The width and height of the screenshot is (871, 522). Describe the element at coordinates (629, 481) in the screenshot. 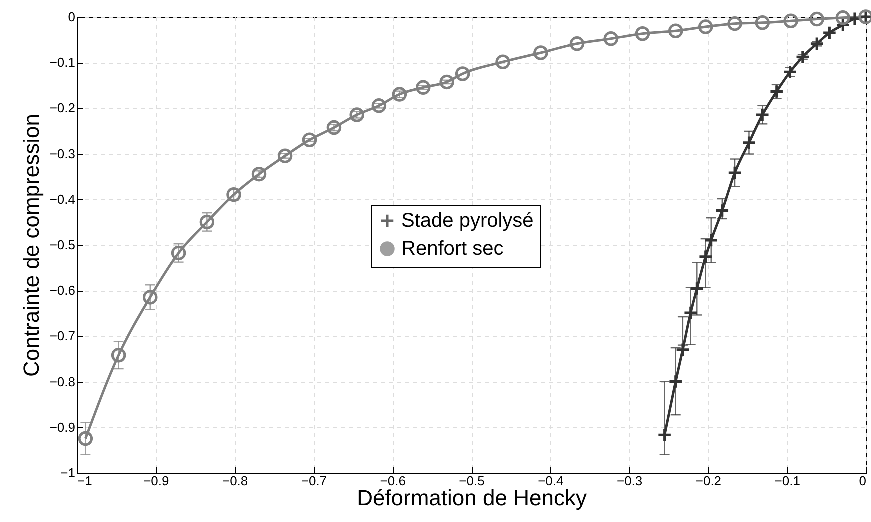

I see `x-tick-label: −0.3` at that location.